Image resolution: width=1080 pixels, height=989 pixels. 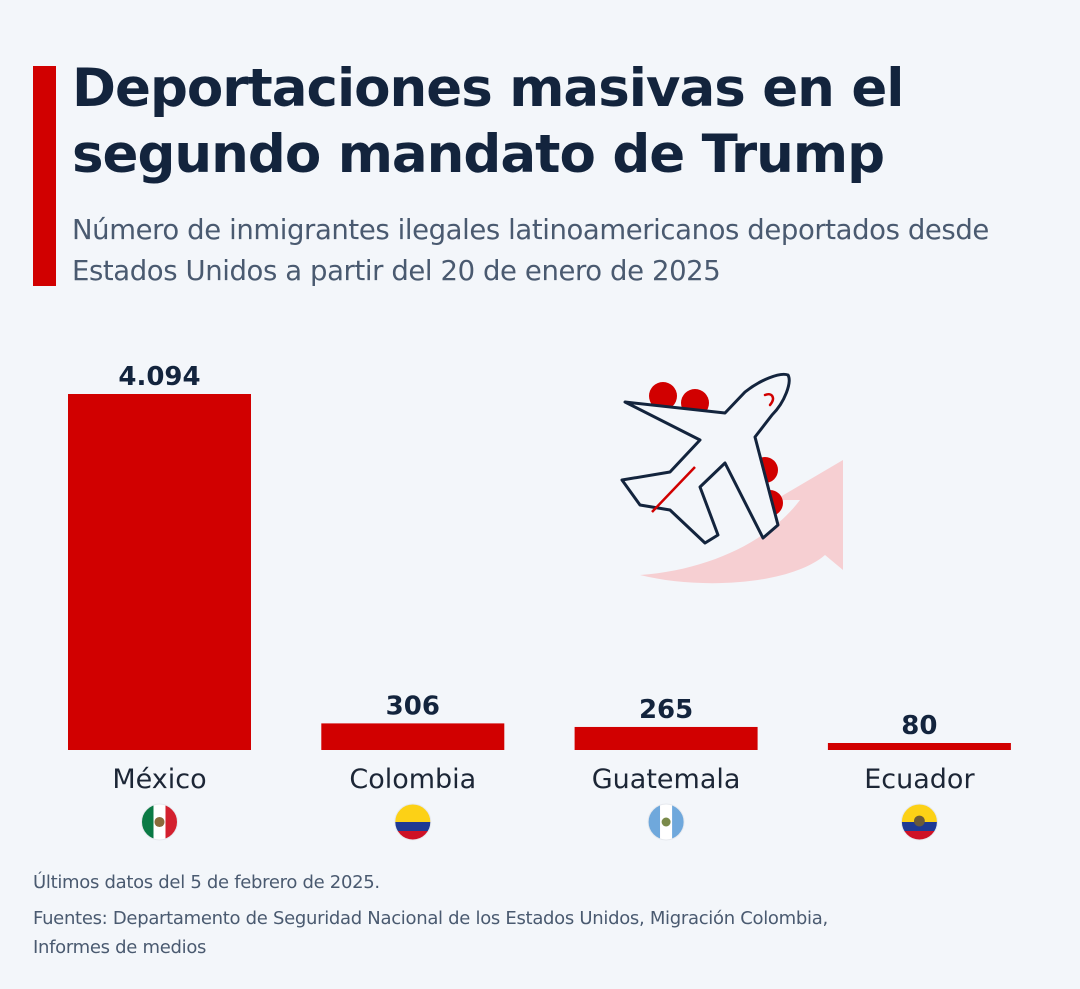 I want to click on category-label: Ecuador, so click(x=919, y=779).